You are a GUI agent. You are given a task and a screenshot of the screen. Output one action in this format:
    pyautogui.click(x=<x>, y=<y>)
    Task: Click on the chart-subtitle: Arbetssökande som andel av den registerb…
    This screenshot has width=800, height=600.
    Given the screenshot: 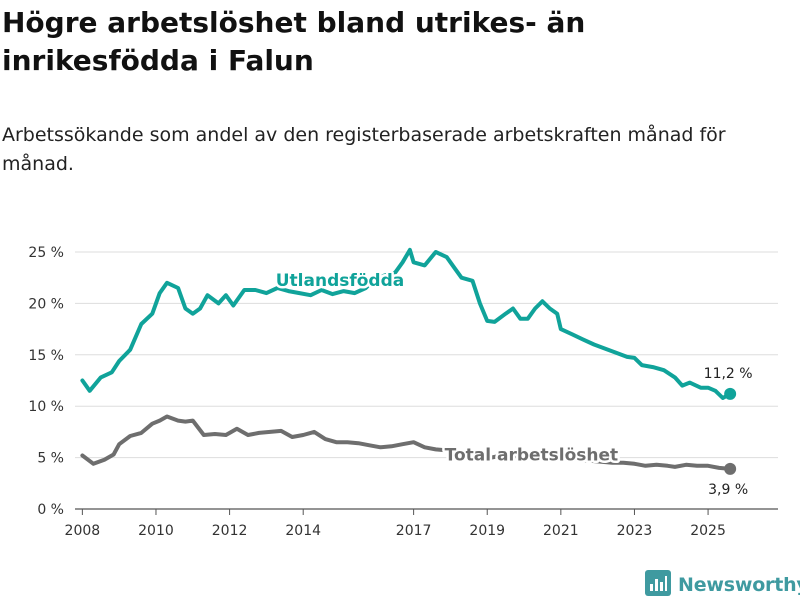 What is the action you would take?
    pyautogui.click(x=364, y=149)
    